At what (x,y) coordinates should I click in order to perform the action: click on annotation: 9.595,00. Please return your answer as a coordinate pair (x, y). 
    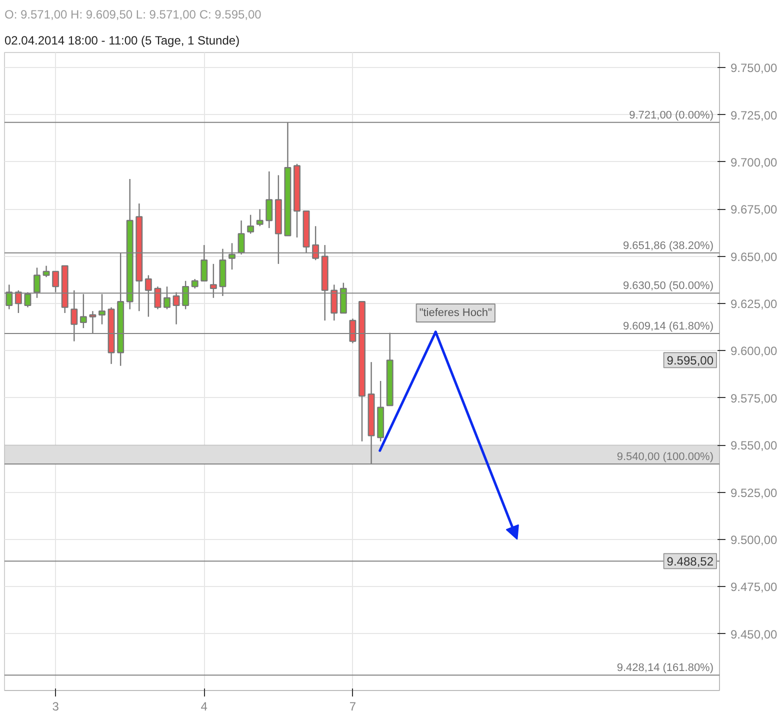
    Looking at the image, I should click on (690, 361).